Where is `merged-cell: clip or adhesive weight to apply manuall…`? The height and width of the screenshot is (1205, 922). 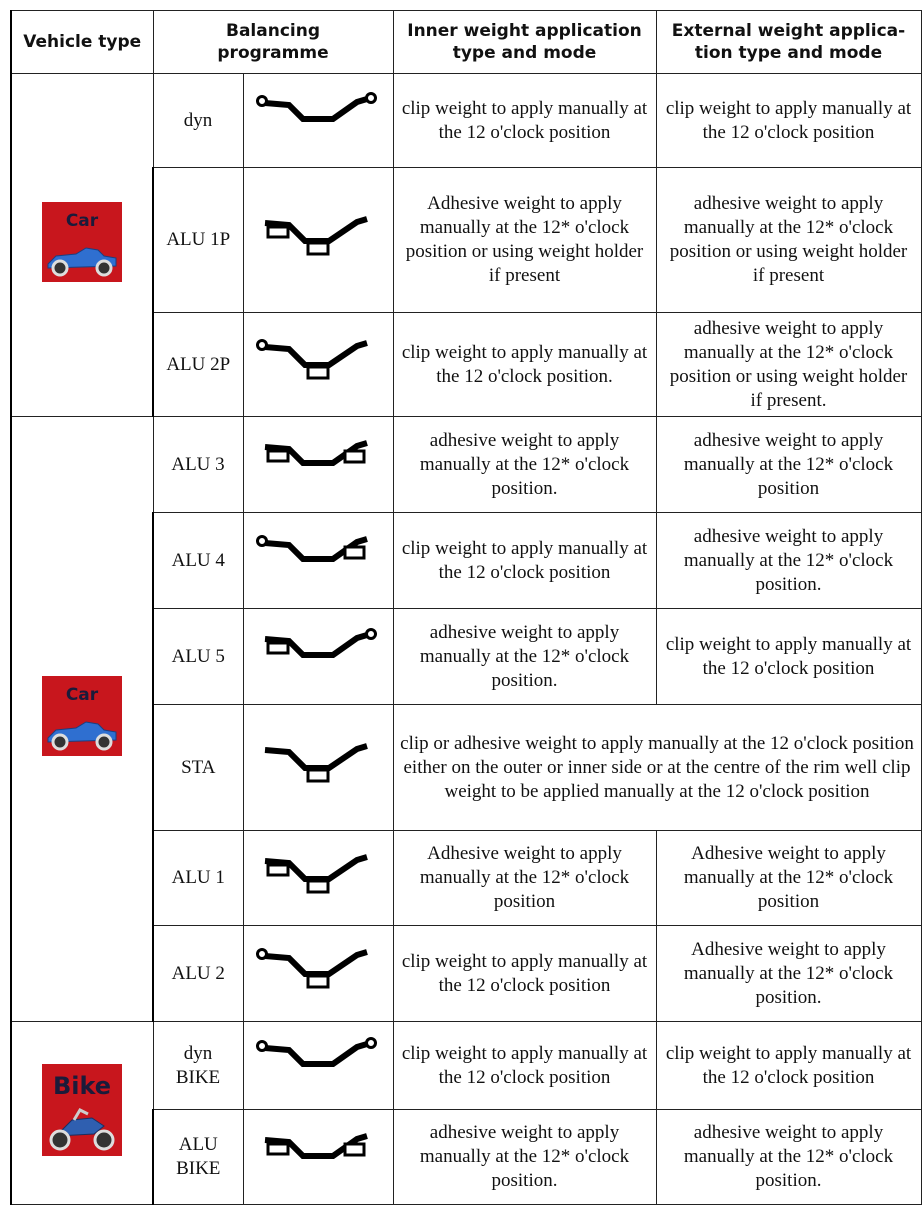
merged-cell: clip or adhesive weight to apply manuall… is located at coordinates (657, 767).